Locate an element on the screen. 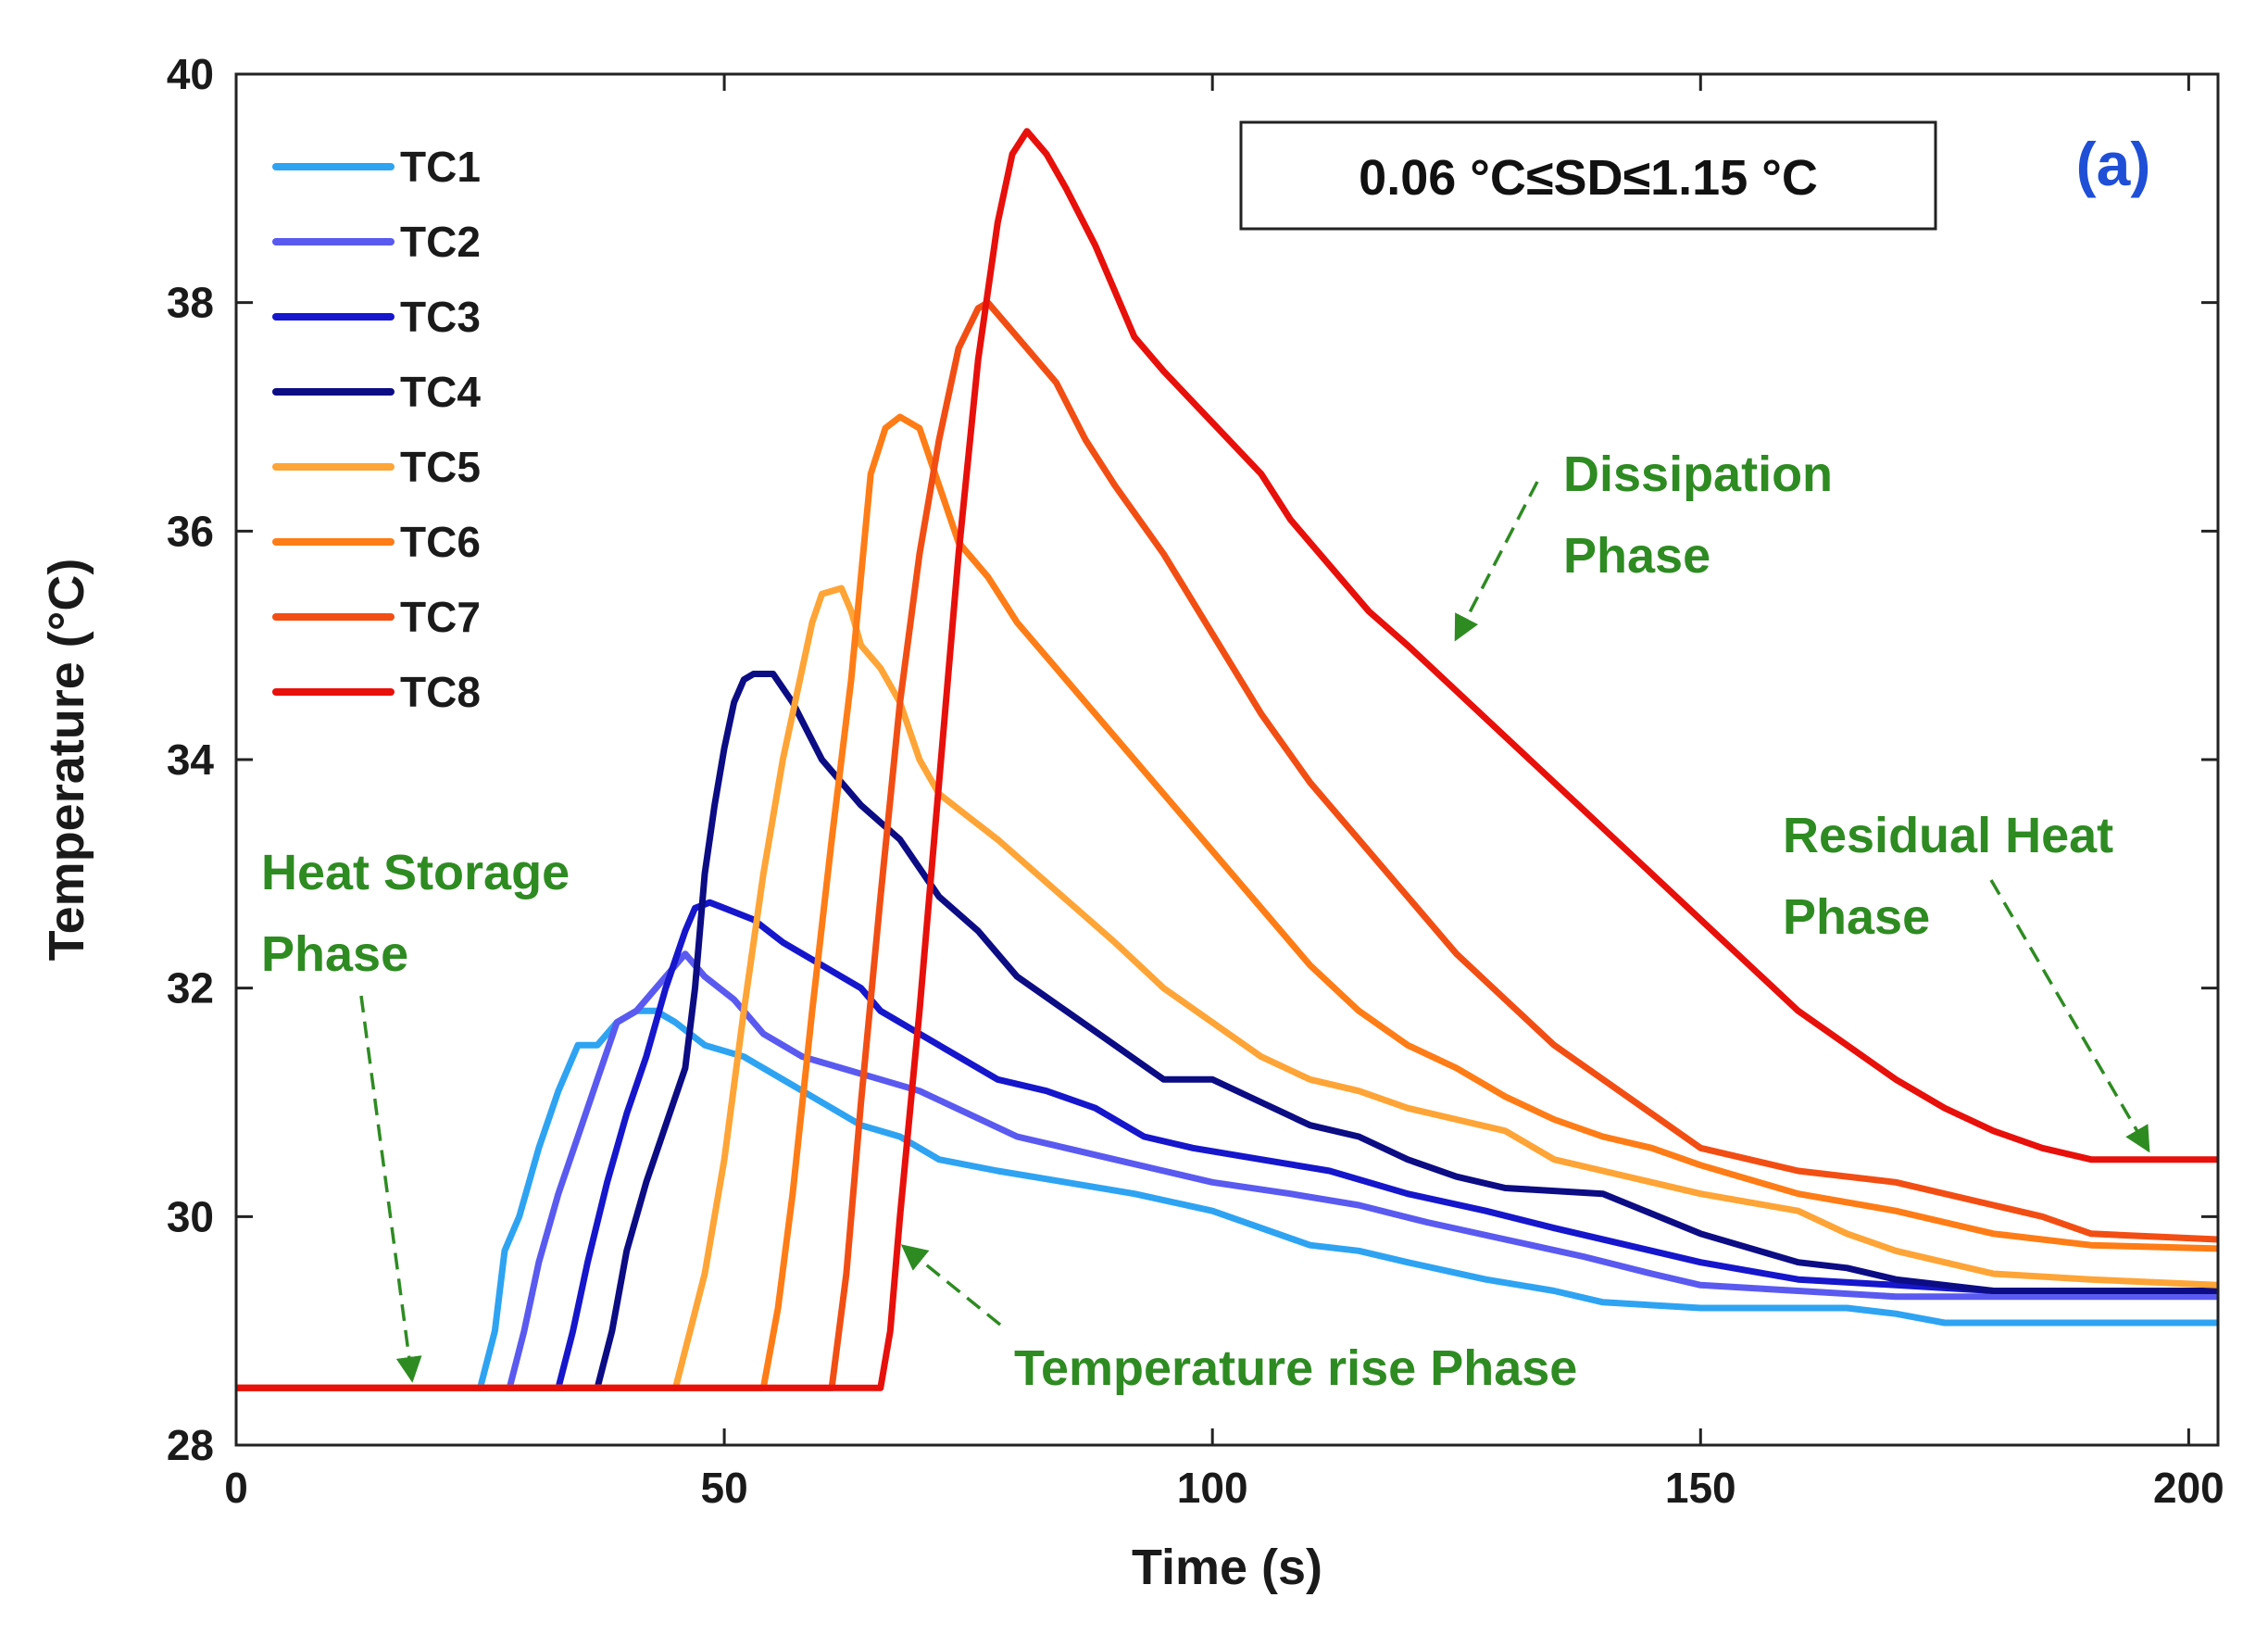 The width and height of the screenshot is (2268, 1635). legend-label-tc8: TC8 is located at coordinates (441, 692).